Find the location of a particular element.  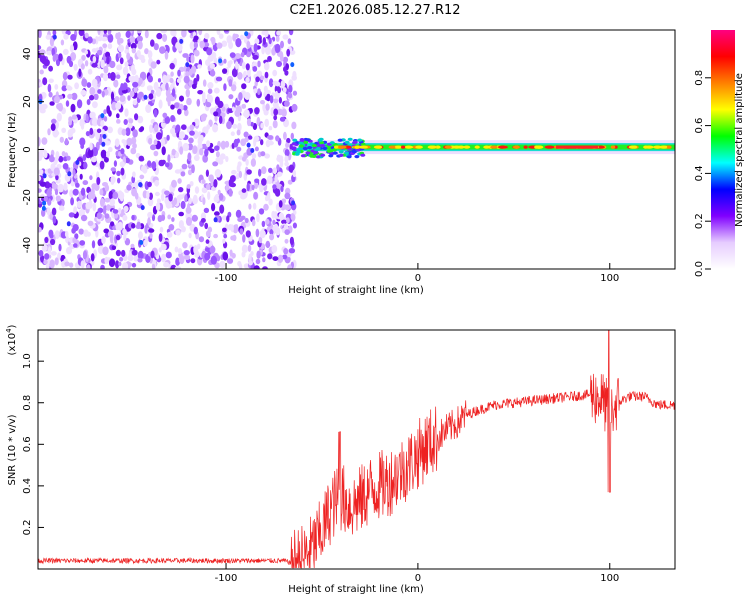

snr-ytick-label: 0.4 is located at coordinates (27, 486).